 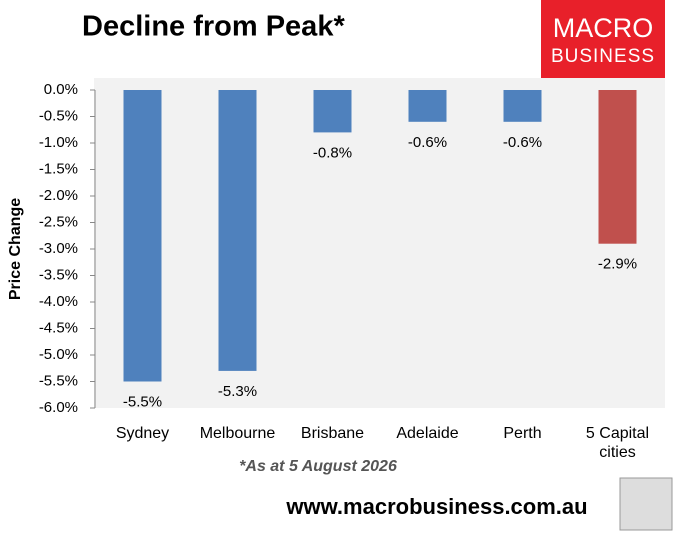 I want to click on chart-title: Decline from Peak*, so click(x=213, y=27).